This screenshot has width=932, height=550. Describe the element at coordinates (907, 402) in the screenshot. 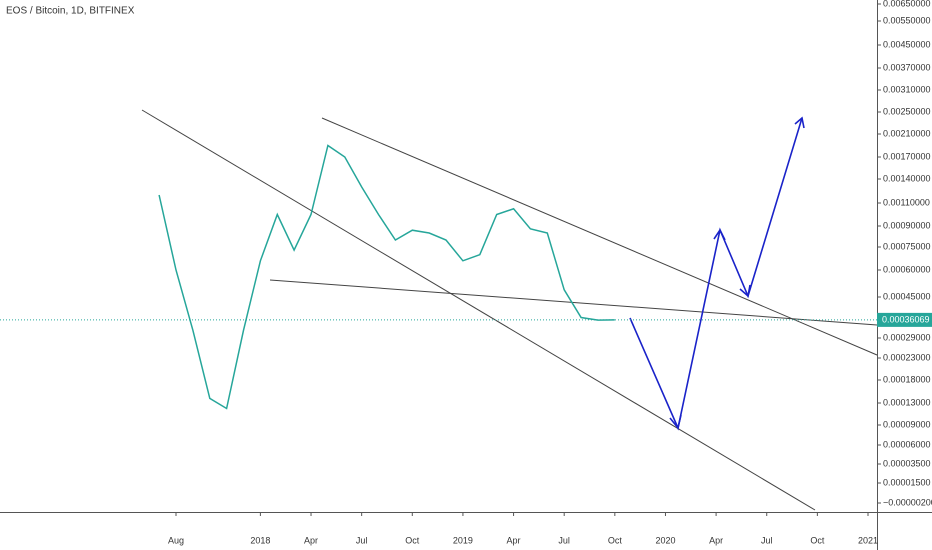

I see `y-tick-label: 0.00013000` at that location.